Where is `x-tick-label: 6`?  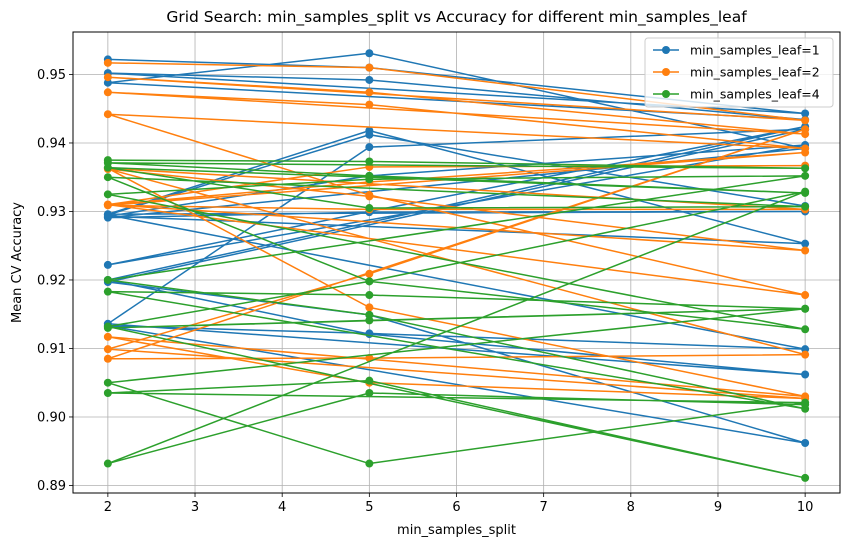
x-tick-label: 6 is located at coordinates (456, 507).